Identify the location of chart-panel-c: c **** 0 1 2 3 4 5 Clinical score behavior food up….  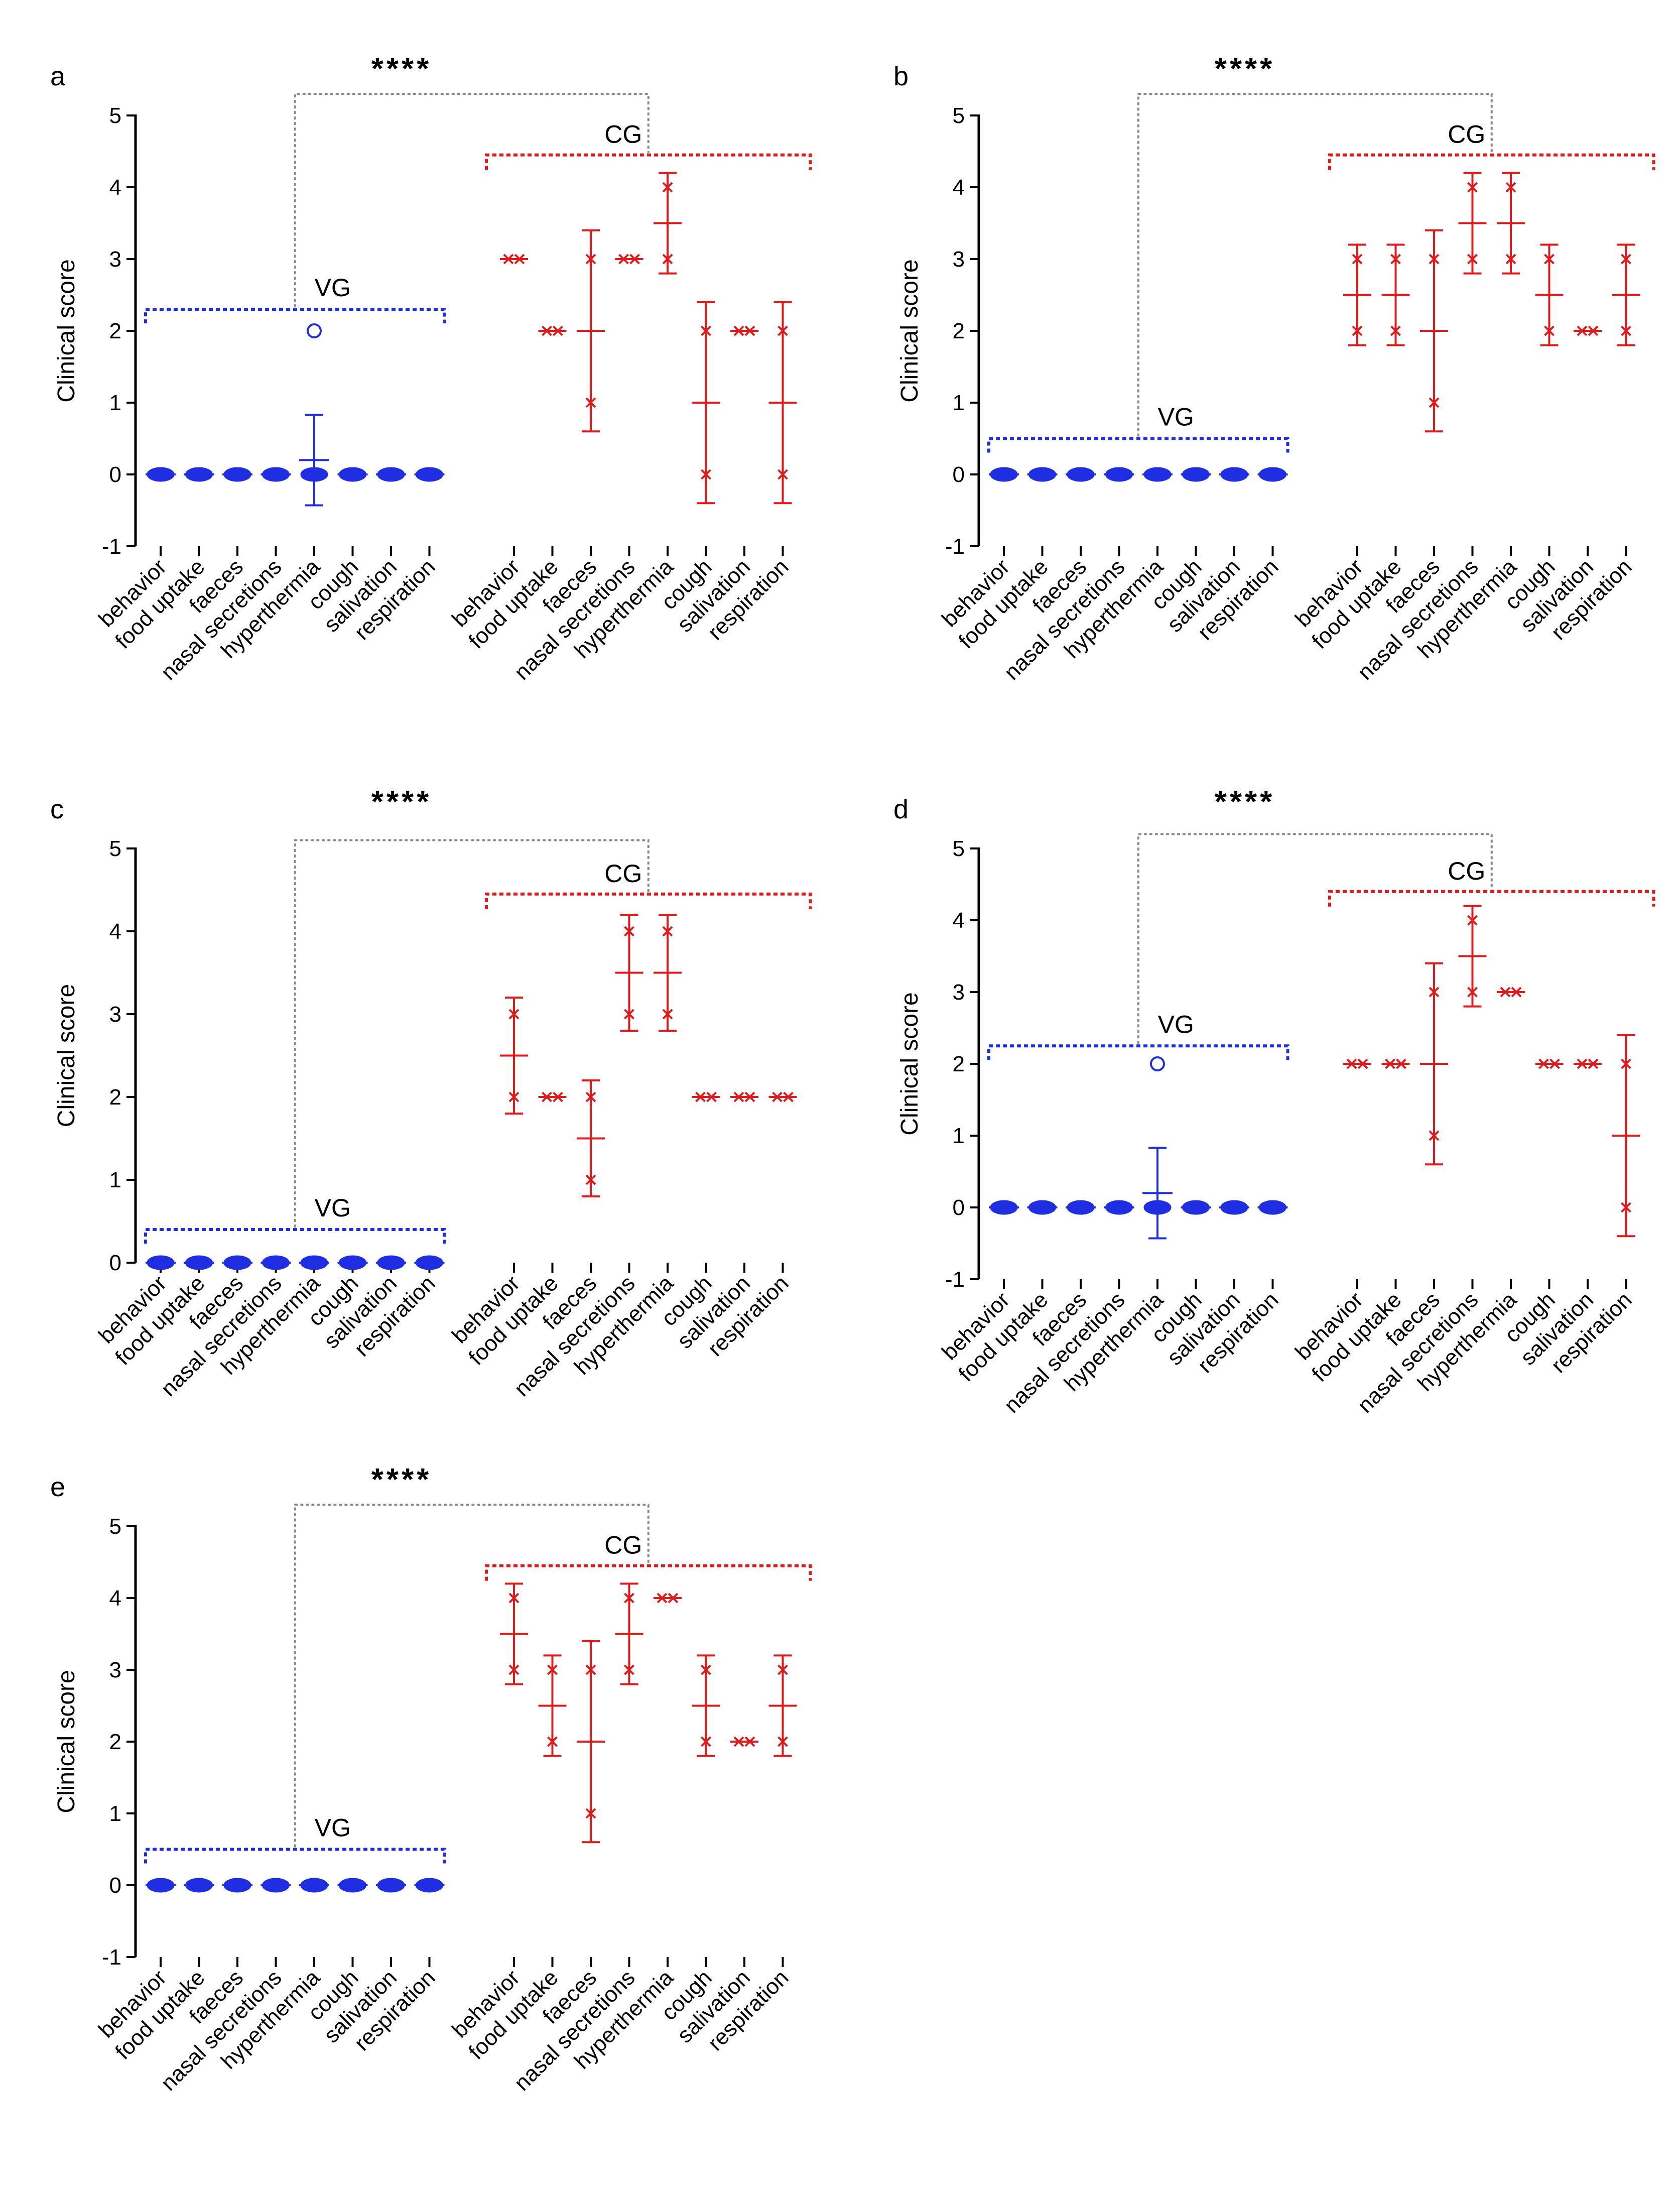
(436, 1119).